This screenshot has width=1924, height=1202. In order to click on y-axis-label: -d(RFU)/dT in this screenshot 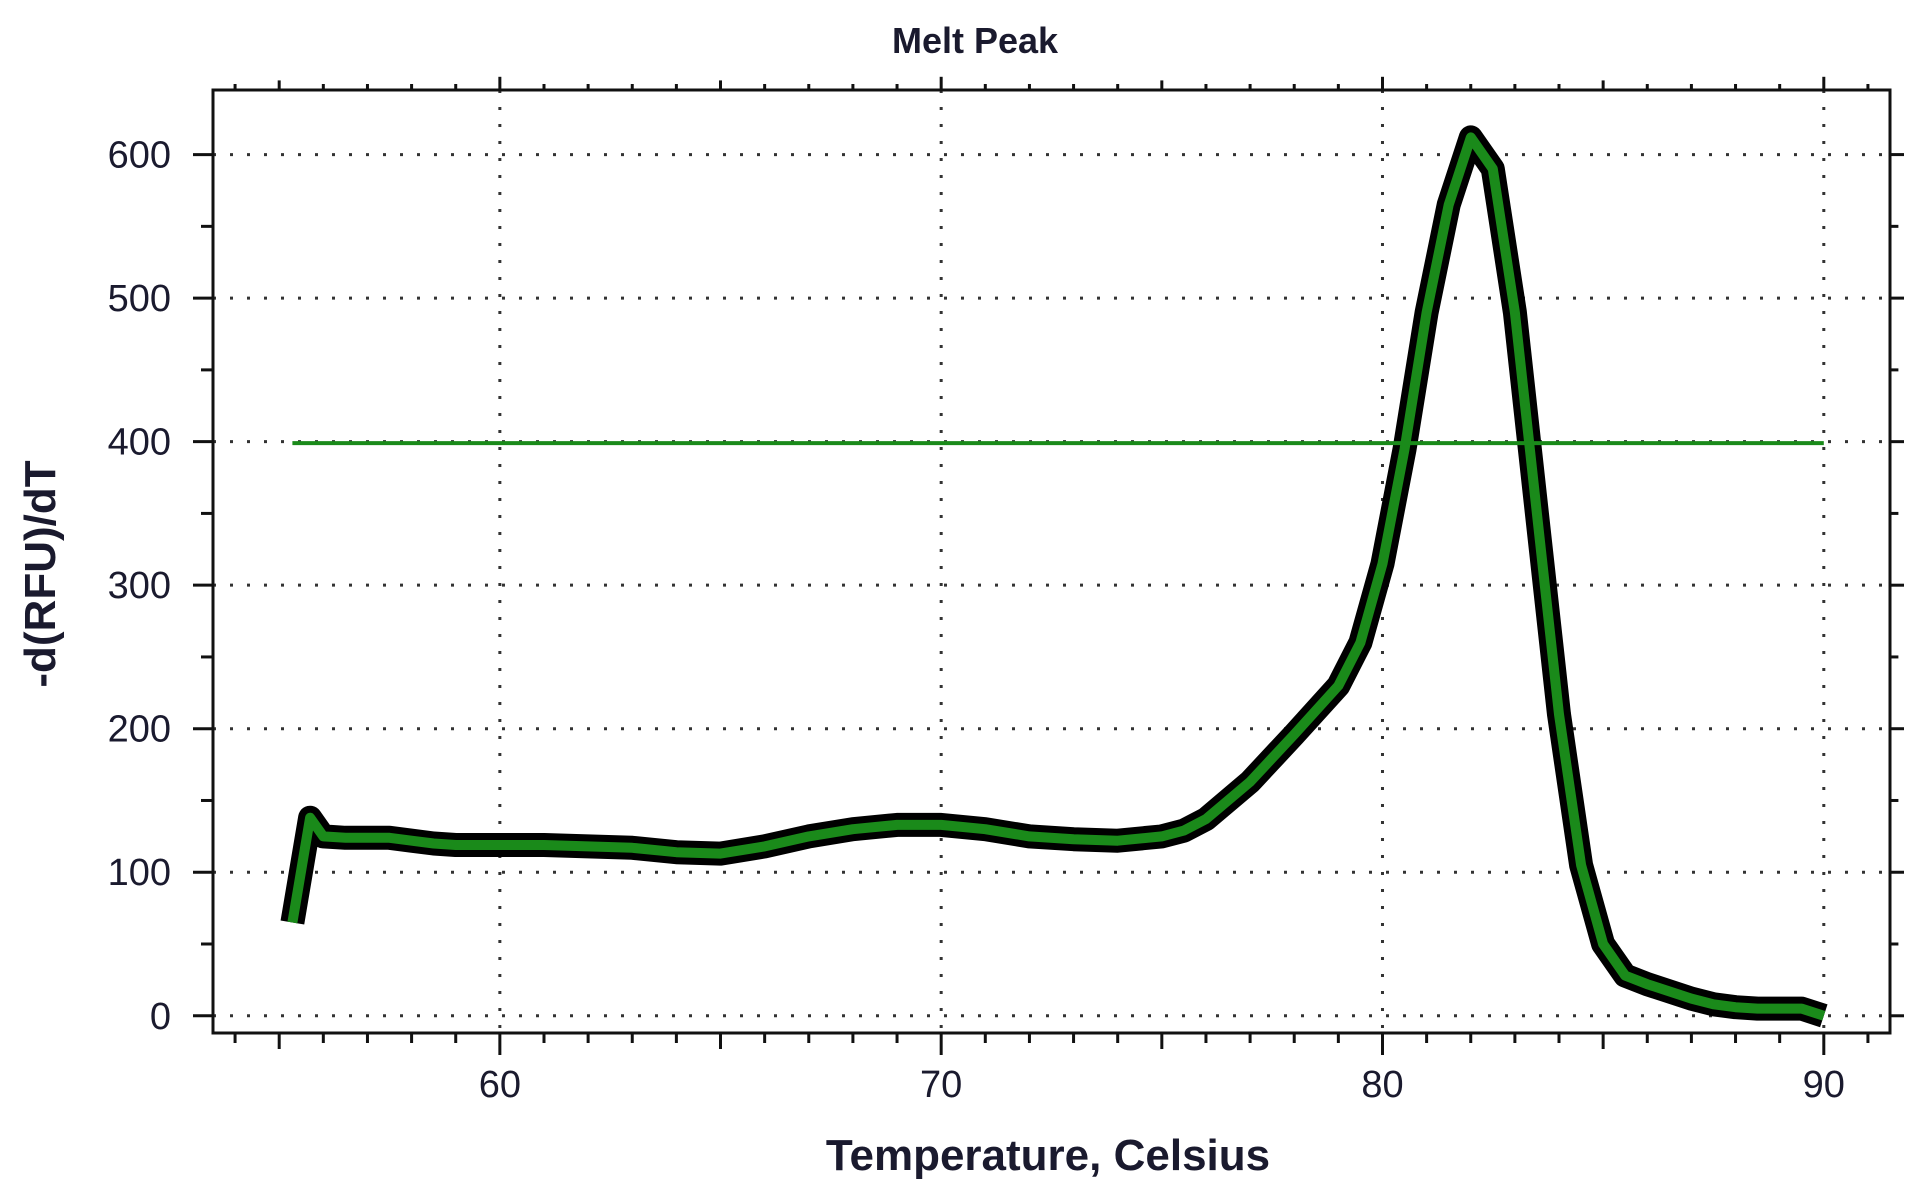, I will do `click(40, 573)`.